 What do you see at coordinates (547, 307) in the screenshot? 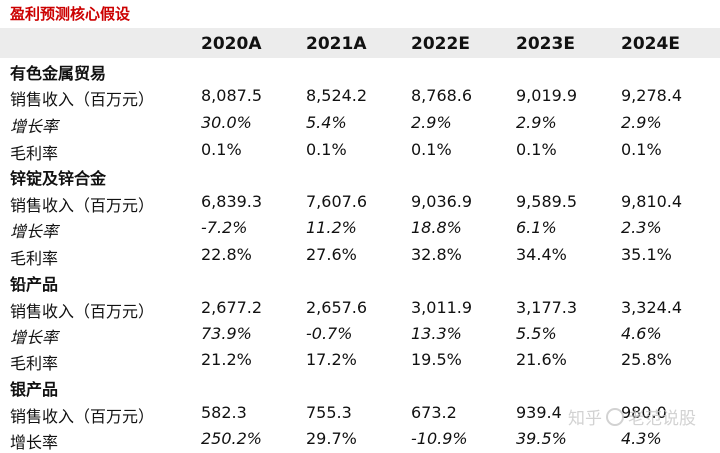
I see `table-cell: 3,177.3` at bounding box center [547, 307].